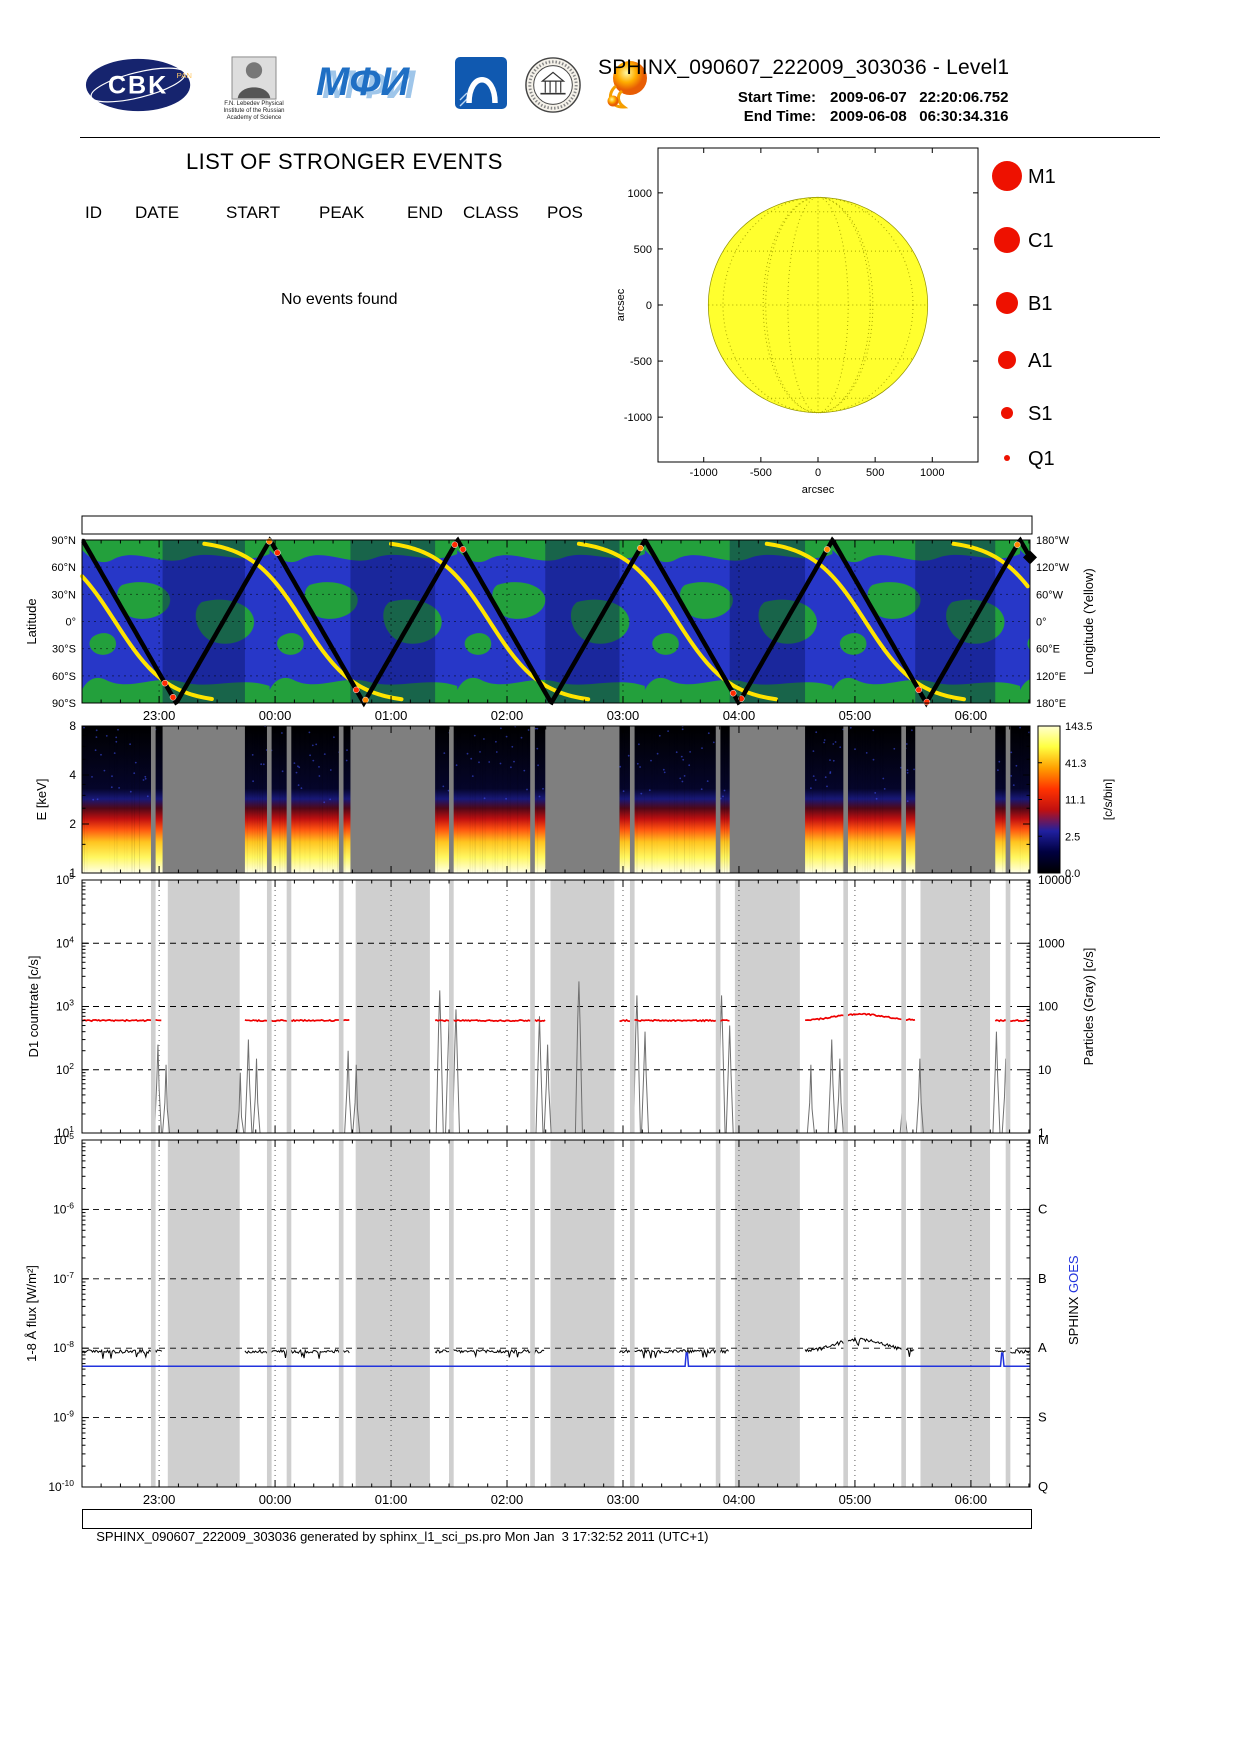 This screenshot has height=1754, width=1240. I want to click on svg-text: 10⁻¹⁰, so click(61, 1486).